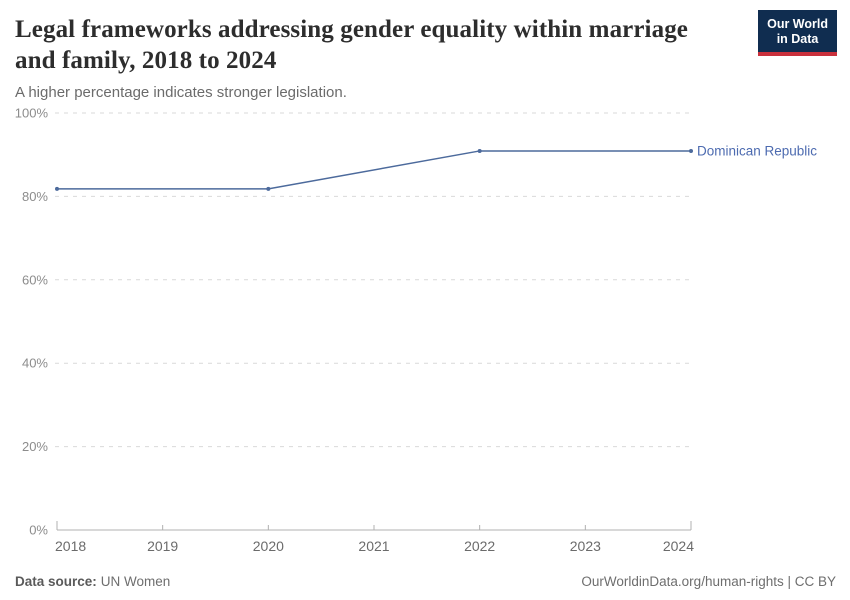  I want to click on x-tick-label: 2024, so click(678, 546).